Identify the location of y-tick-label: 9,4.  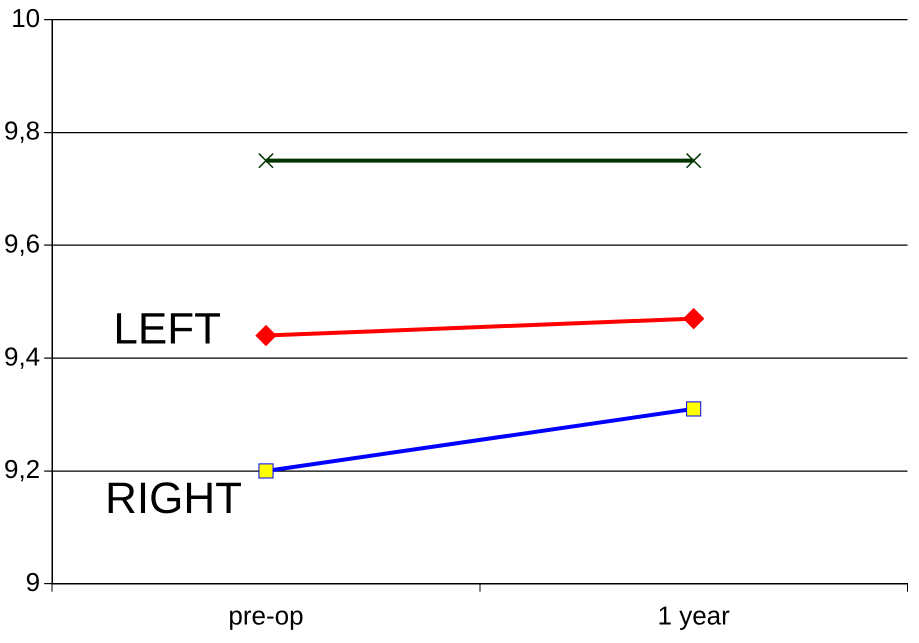
(22, 356).